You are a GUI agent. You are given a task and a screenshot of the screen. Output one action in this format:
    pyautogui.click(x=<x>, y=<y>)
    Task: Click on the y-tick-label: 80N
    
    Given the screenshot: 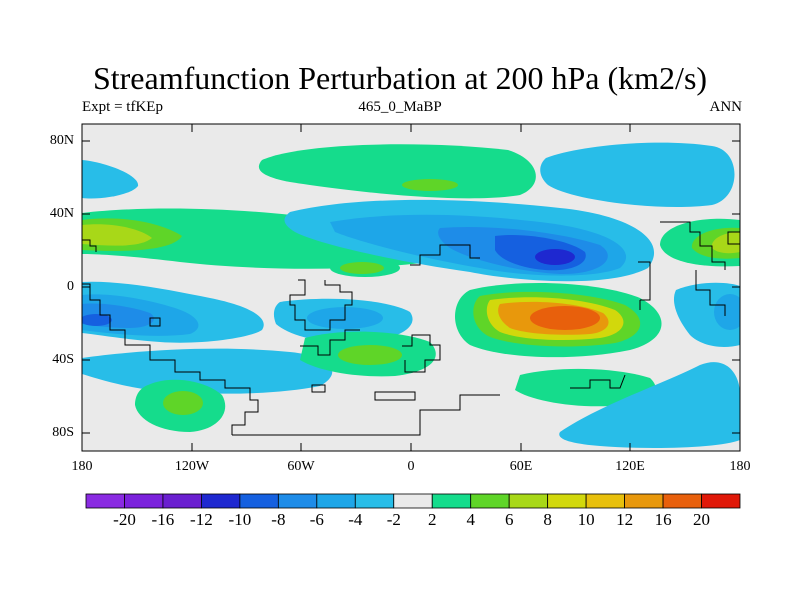 What is the action you would take?
    pyautogui.click(x=61, y=140)
    